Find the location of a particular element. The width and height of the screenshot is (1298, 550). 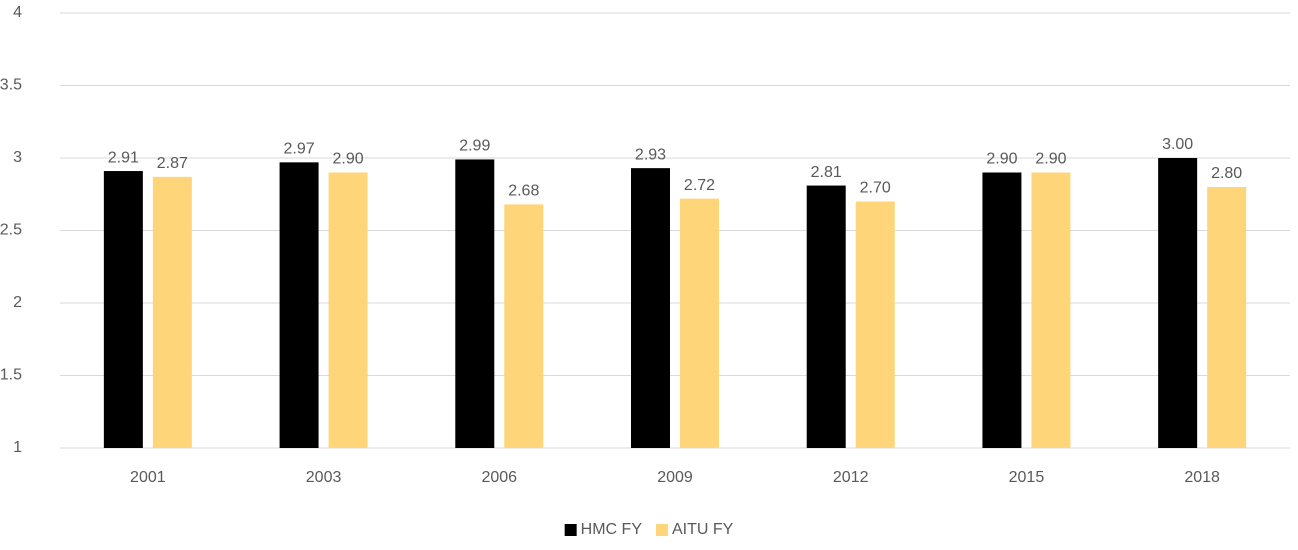

value-label: 2.97 is located at coordinates (299, 149).